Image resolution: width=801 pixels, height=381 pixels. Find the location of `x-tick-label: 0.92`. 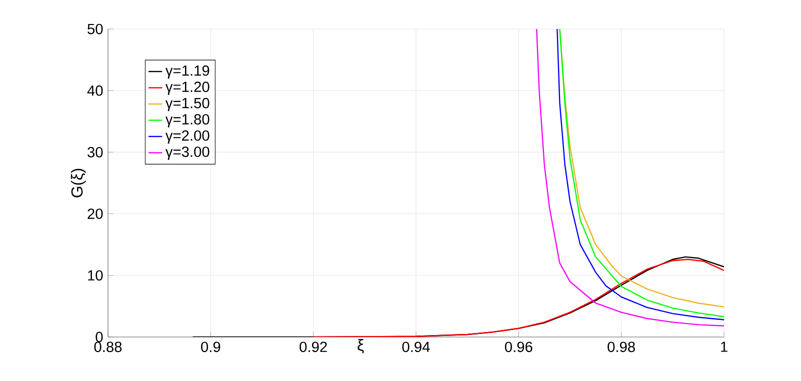

x-tick-label: 0.92 is located at coordinates (313, 347).